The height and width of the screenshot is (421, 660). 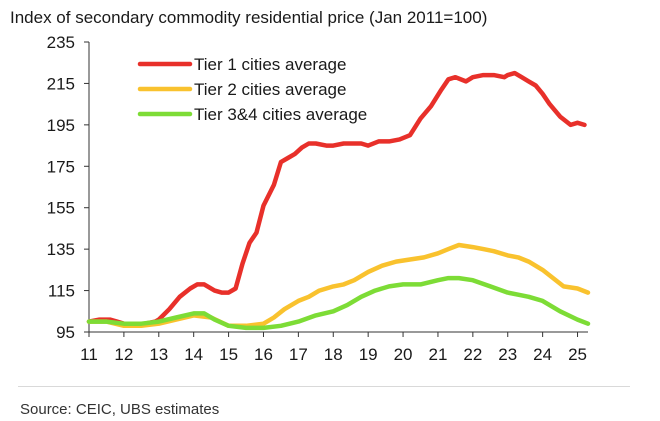 I want to click on source-note: Source: CEIC, UBS estimates, so click(x=120, y=409).